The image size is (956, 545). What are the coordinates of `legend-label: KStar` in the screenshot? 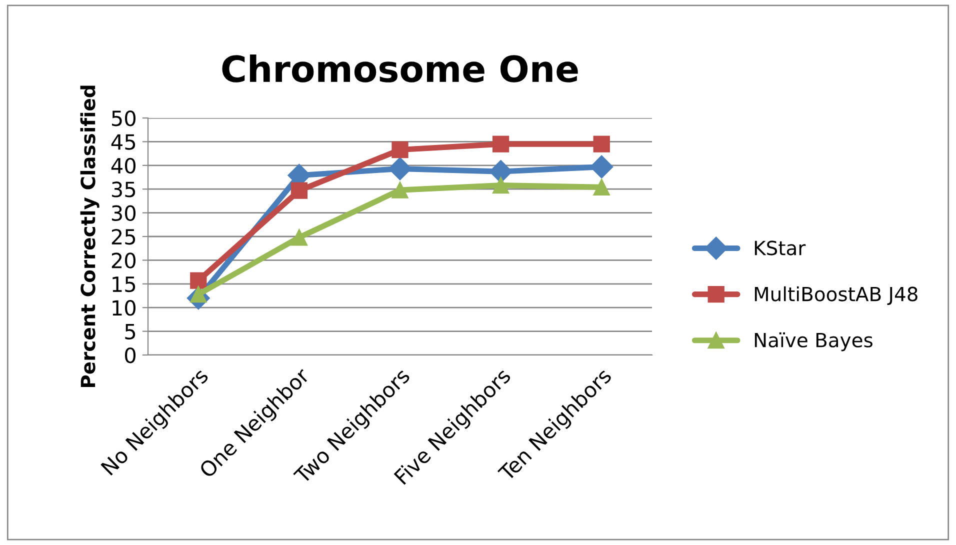 It's located at (780, 248).